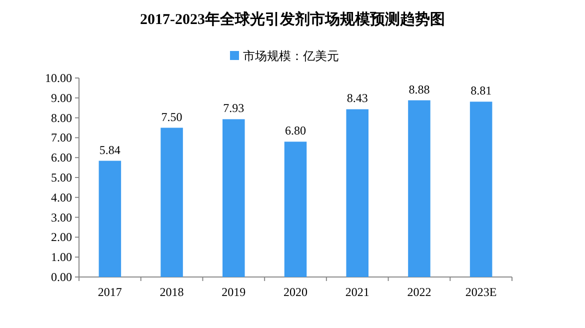 This screenshot has width=585, height=328. What do you see at coordinates (58, 78) in the screenshot?
I see `y-tick-label: 10.00` at bounding box center [58, 78].